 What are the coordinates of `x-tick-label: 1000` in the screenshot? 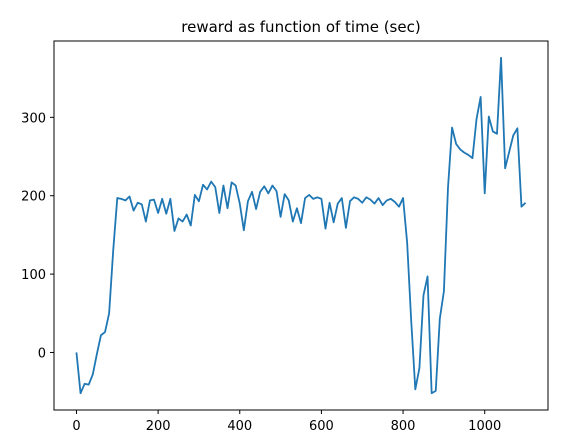 It's located at (484, 426).